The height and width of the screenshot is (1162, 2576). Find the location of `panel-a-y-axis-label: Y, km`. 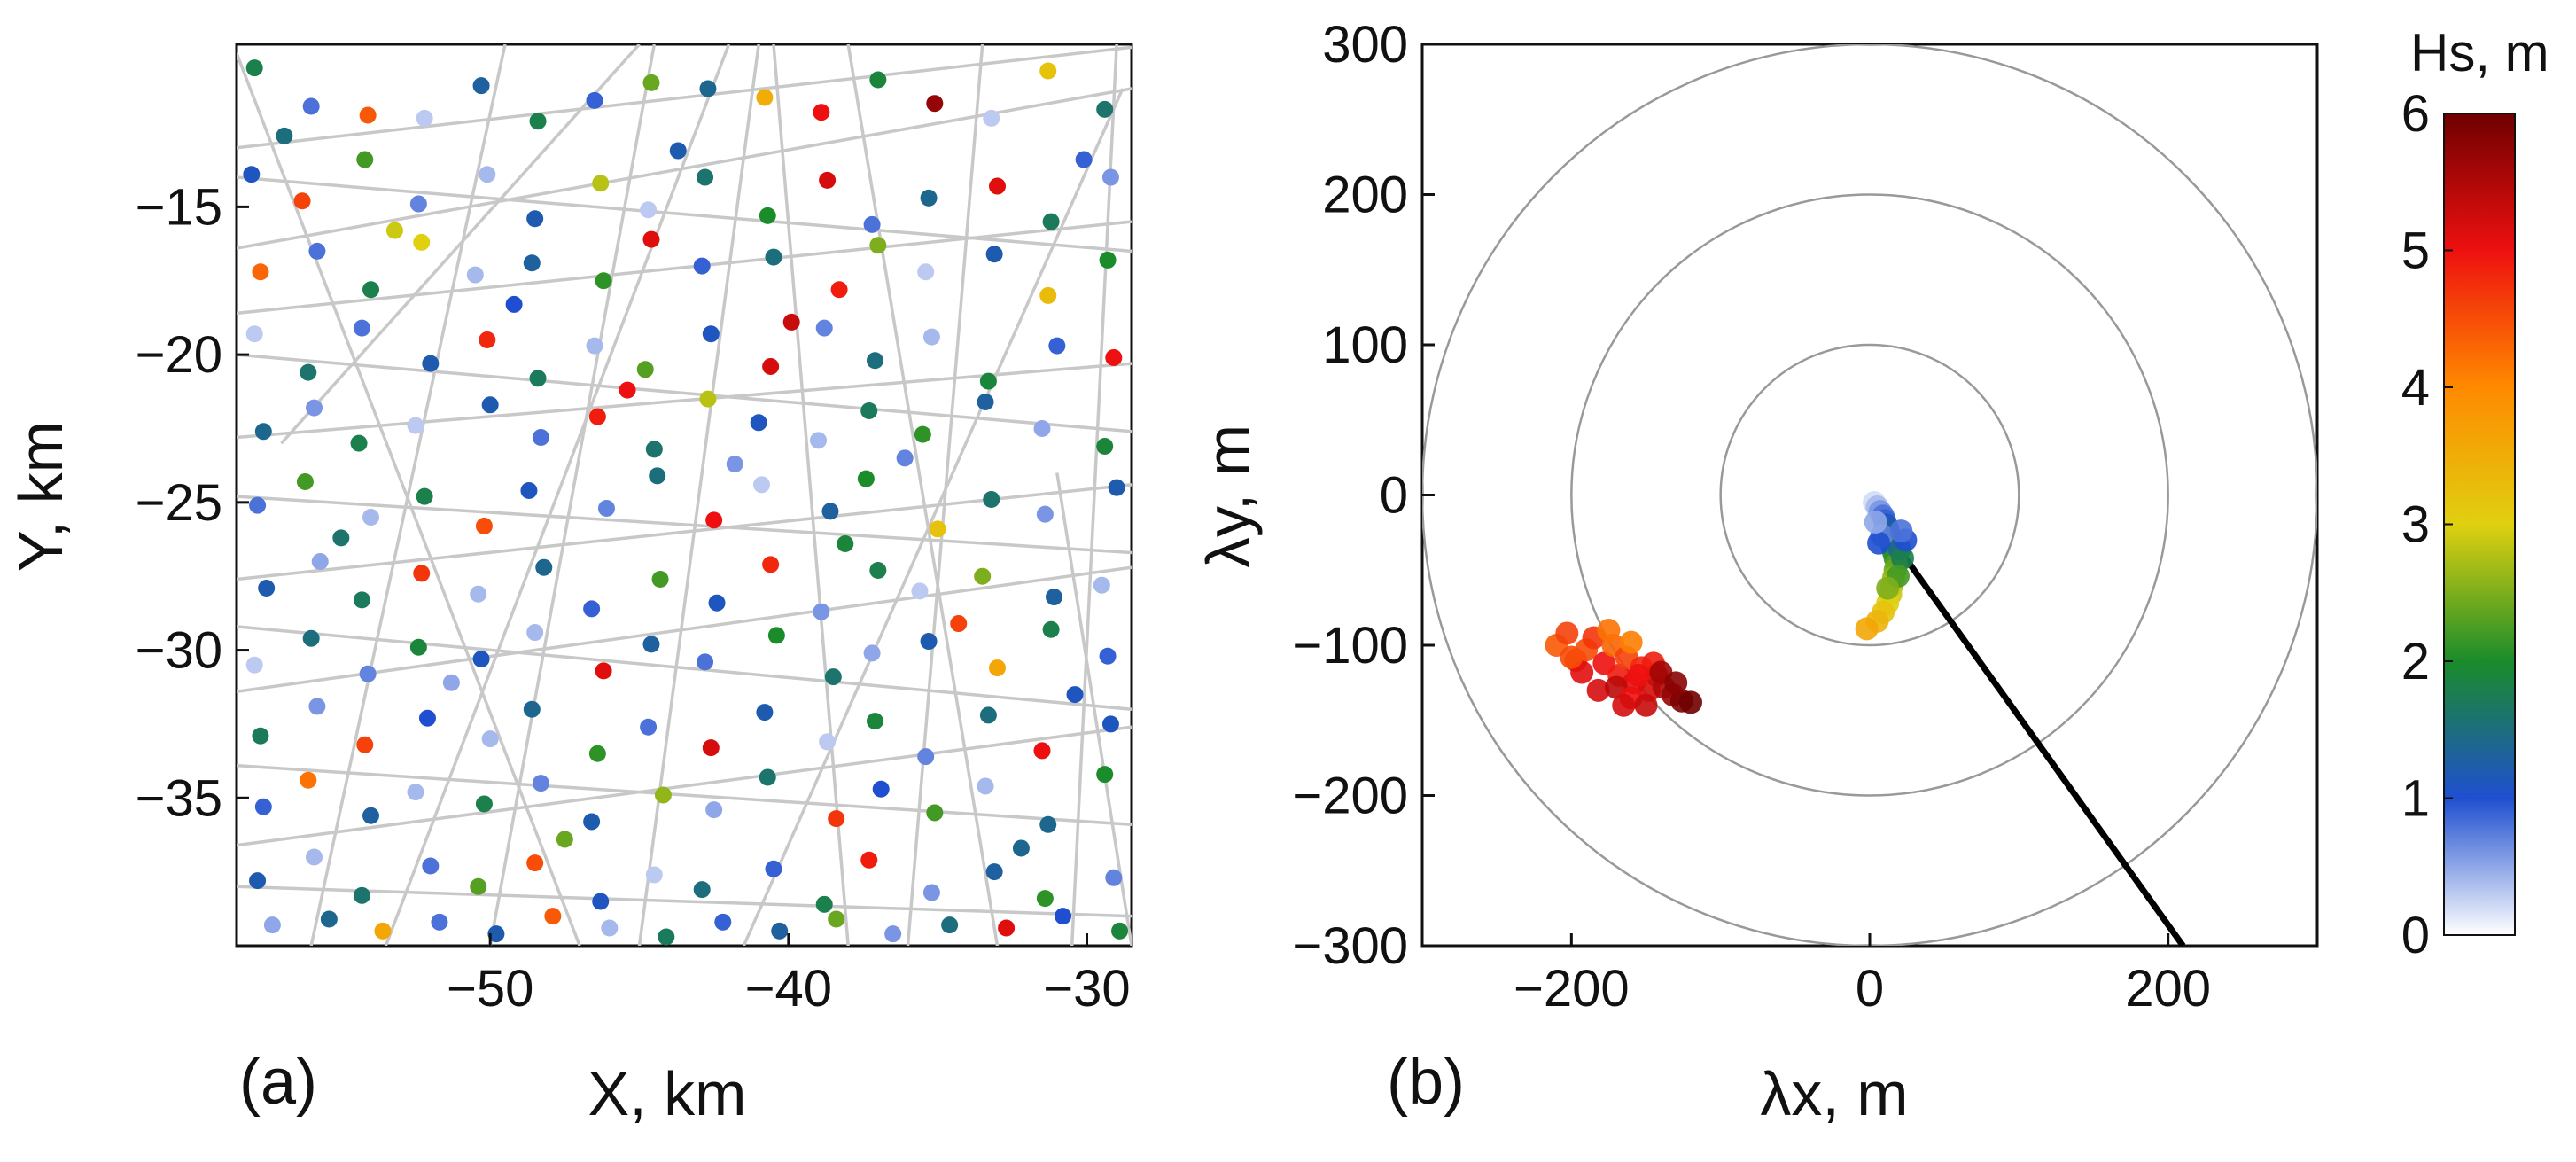

panel-a-y-axis-label: Y, km is located at coordinates (41, 497).